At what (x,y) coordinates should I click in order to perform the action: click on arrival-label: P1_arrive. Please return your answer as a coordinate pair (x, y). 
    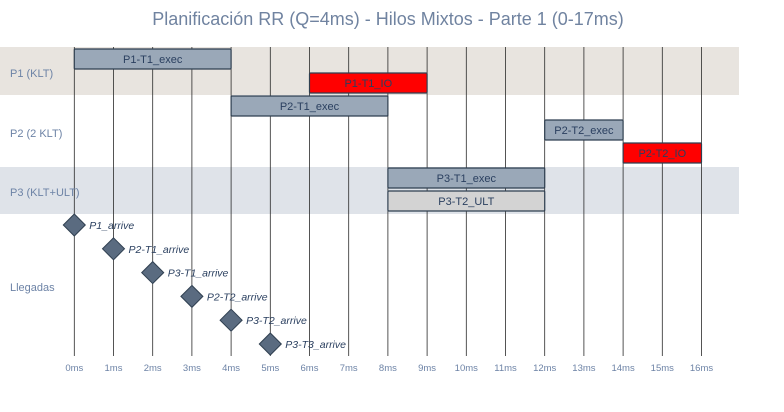
    Looking at the image, I should click on (111, 226).